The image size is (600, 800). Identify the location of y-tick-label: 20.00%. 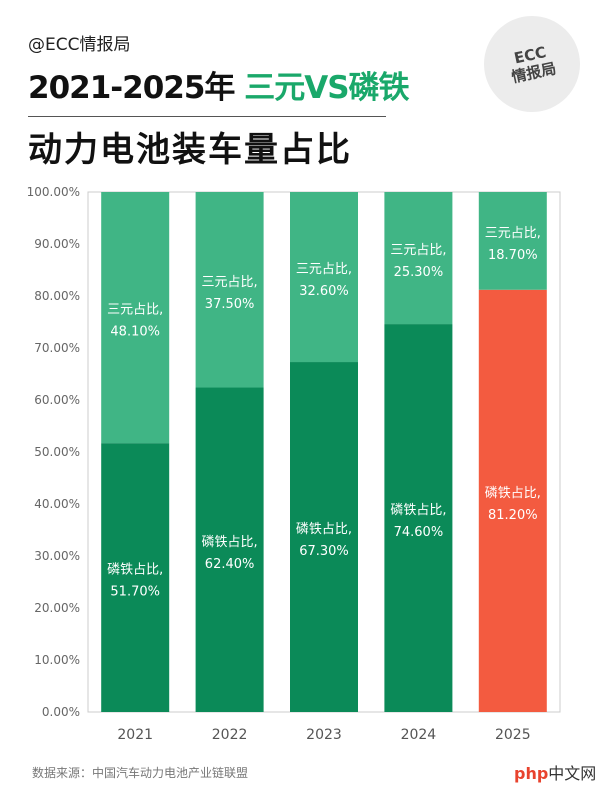
(57, 608).